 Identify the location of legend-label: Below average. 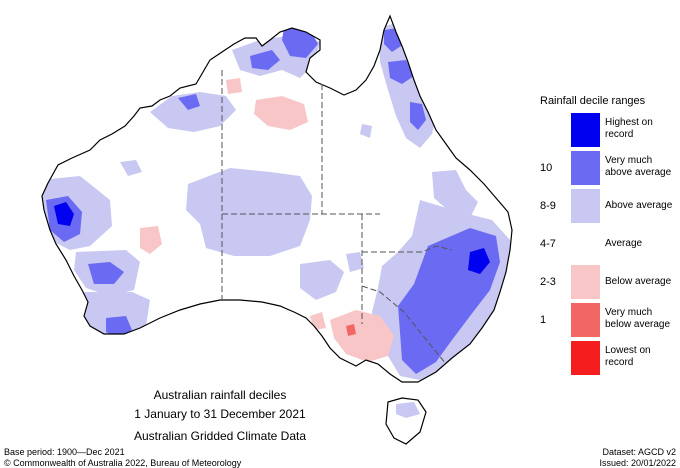
(638, 281).